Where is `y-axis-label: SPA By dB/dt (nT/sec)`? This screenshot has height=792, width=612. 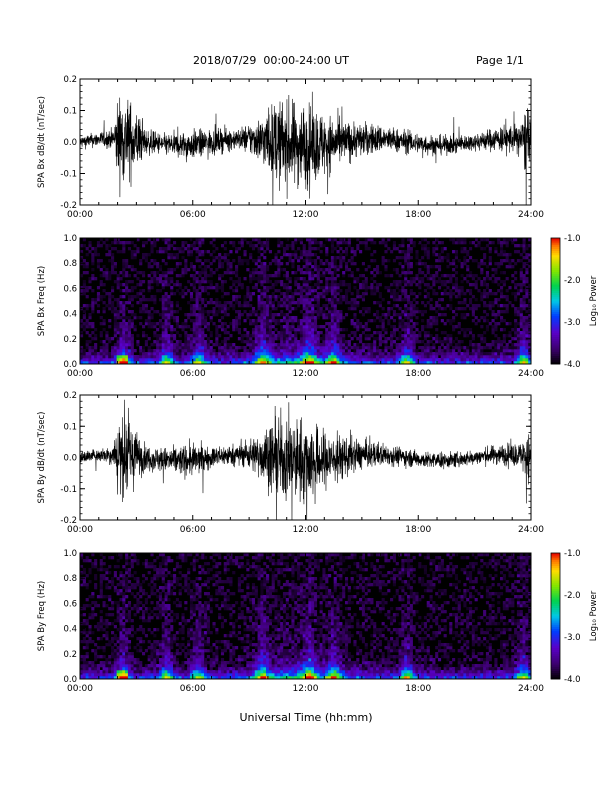 y-axis-label: SPA By dB/dt (nT/sec) is located at coordinates (42, 458).